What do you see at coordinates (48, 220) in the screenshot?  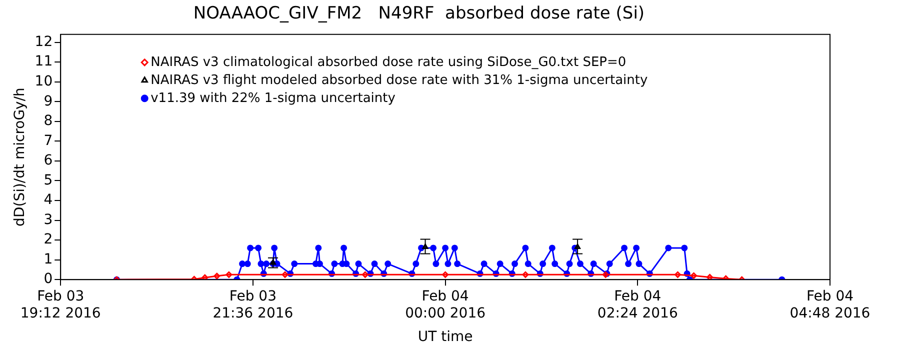 I see `y-tick-label: 3` at bounding box center [48, 220].